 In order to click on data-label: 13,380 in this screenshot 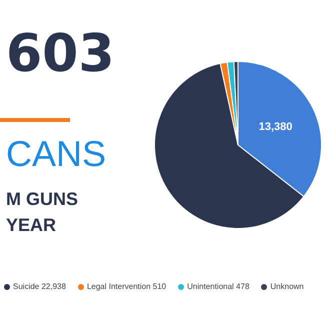, I will do `click(275, 126)`.